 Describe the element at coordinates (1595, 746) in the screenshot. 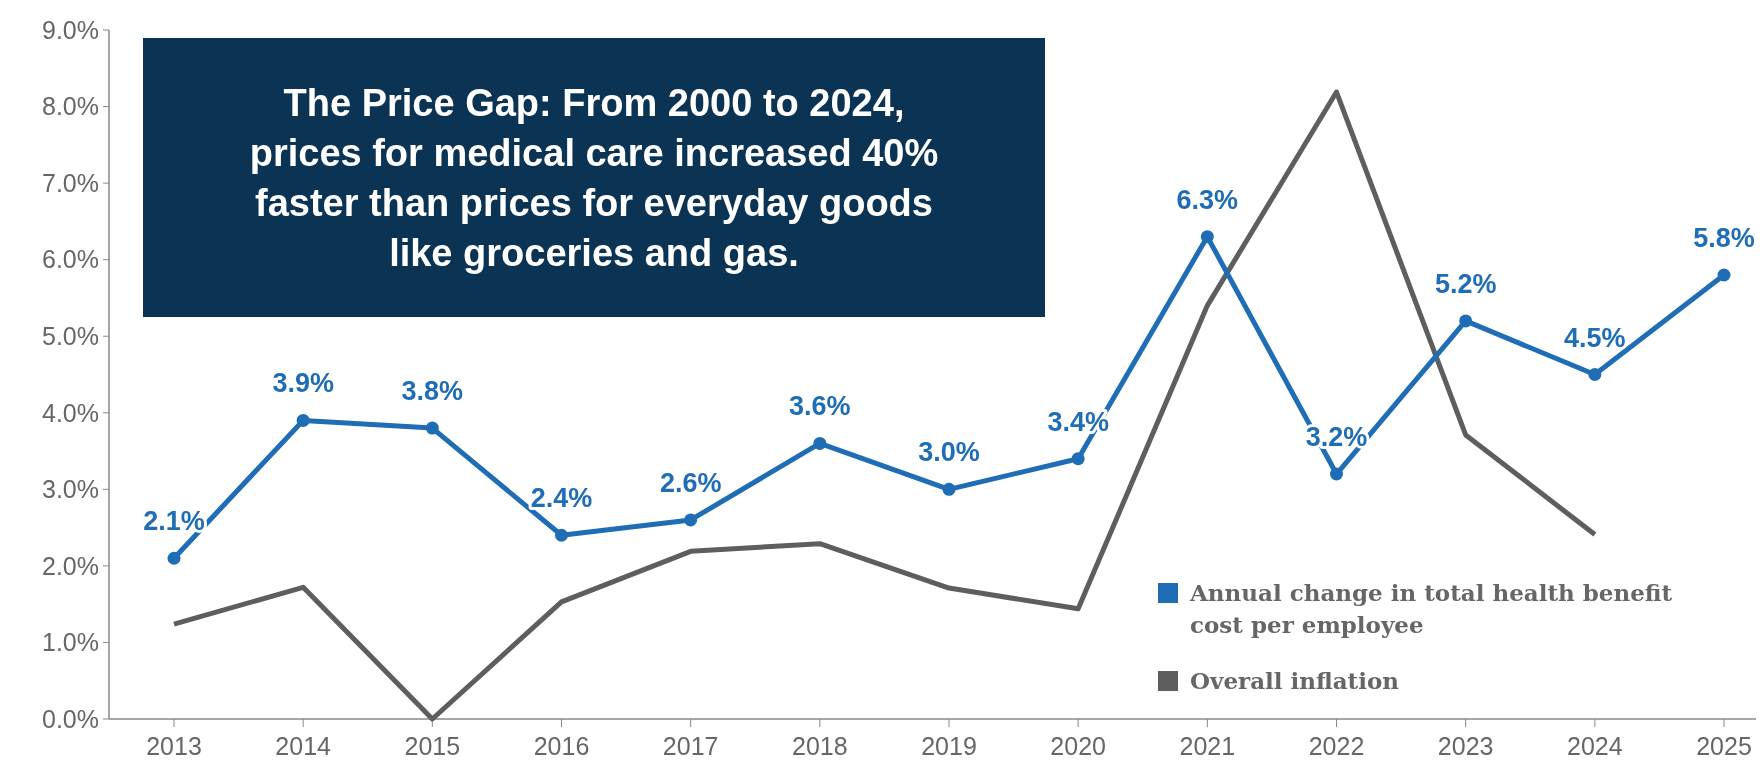

I see `x-tick-label: 2024` at that location.